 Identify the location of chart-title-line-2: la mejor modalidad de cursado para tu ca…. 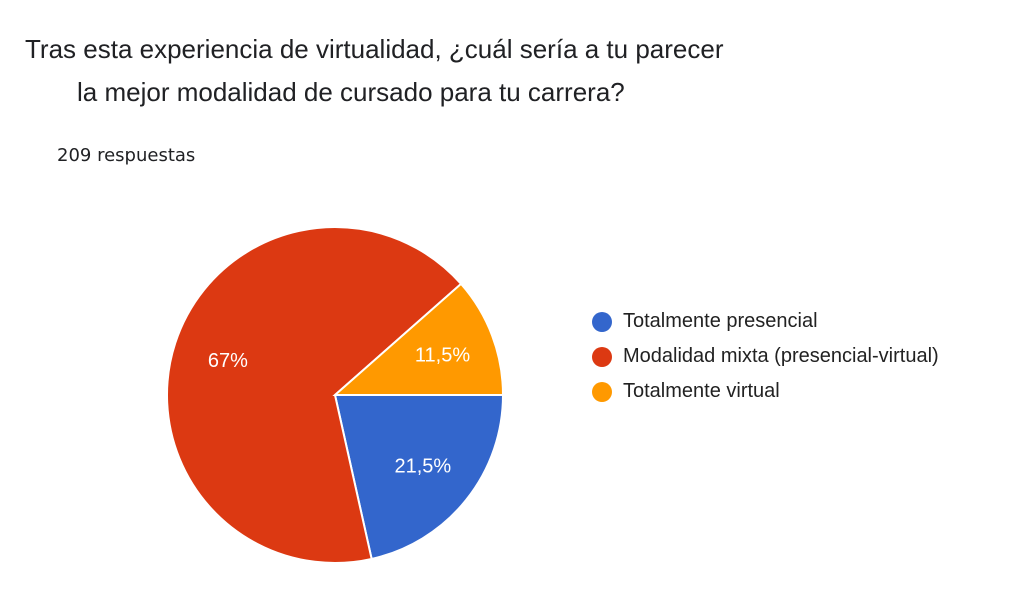
(351, 92).